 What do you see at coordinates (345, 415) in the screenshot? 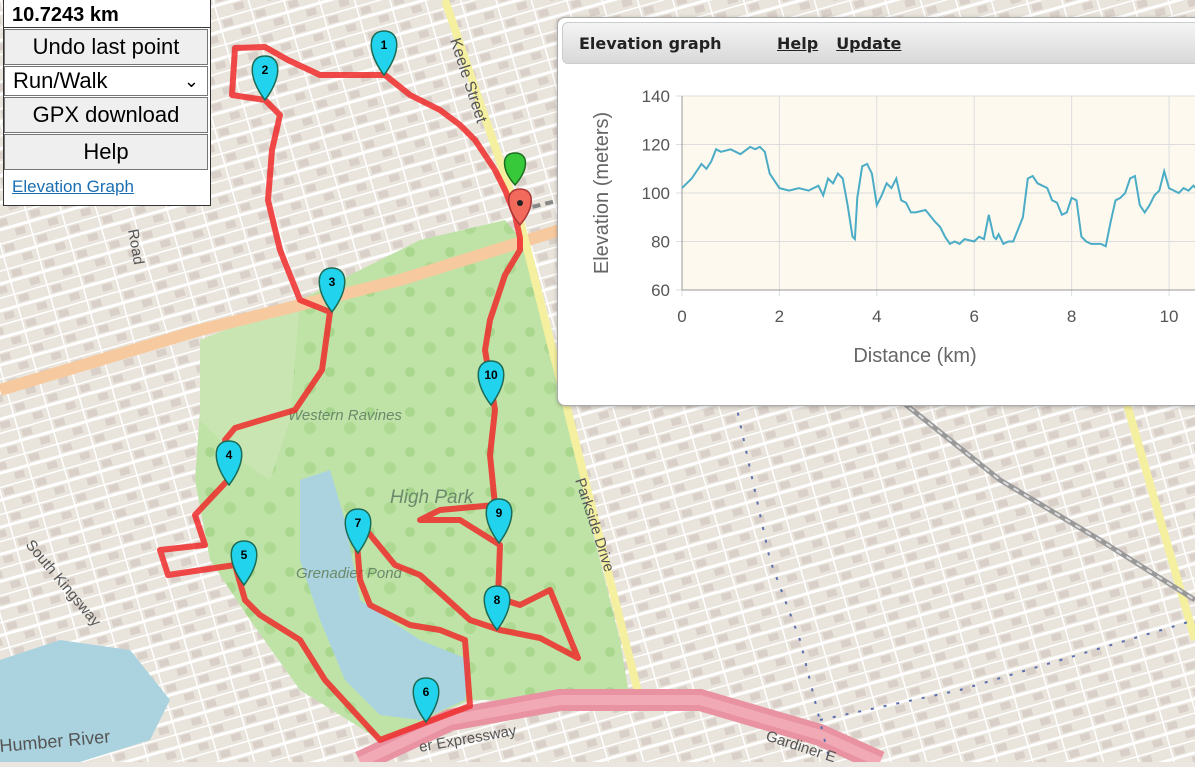
I see `label-western-ravines: Western Ravines` at bounding box center [345, 415].